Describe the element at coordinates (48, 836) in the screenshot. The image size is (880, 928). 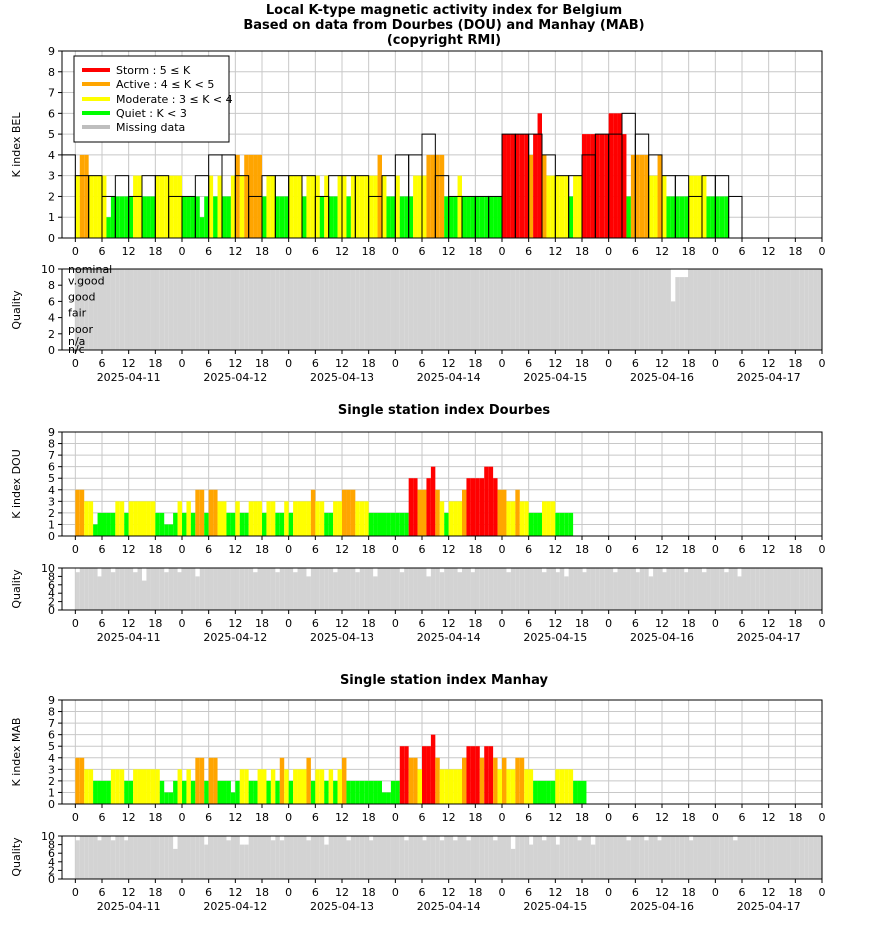
I see `y-tick-label: 10` at that location.